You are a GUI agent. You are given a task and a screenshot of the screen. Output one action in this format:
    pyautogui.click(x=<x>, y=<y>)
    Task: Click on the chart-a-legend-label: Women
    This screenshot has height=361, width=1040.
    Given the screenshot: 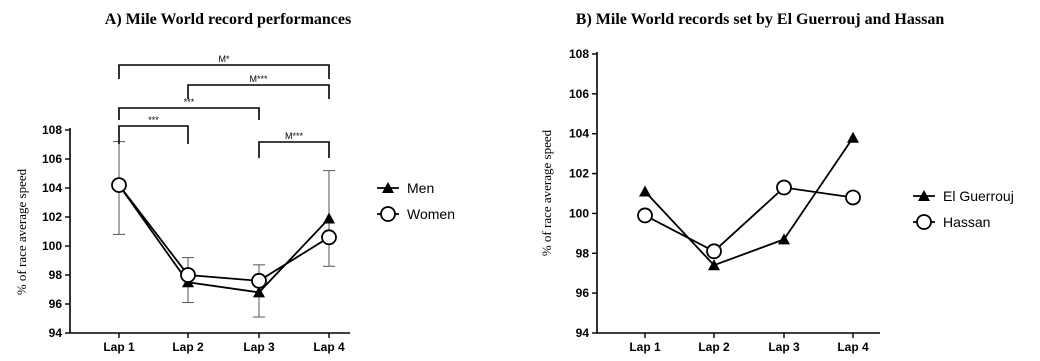 What is the action you would take?
    pyautogui.click(x=431, y=214)
    